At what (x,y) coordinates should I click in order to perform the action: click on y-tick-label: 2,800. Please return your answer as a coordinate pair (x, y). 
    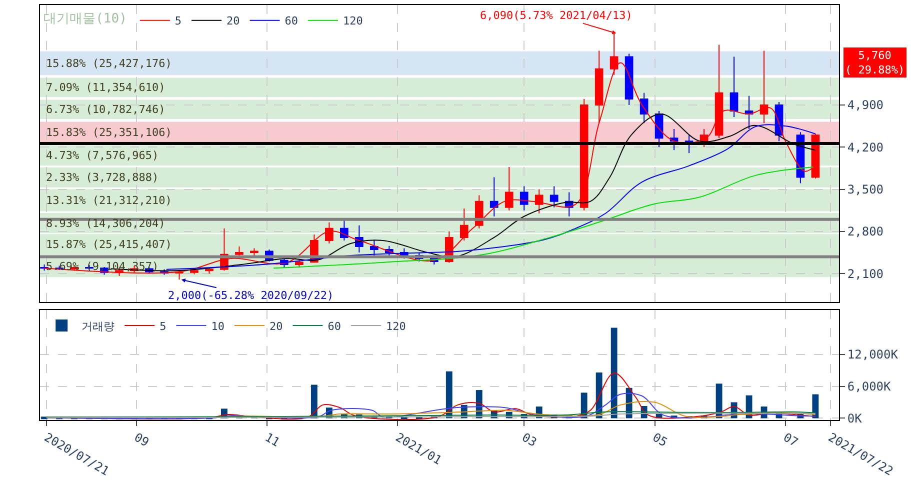
    Looking at the image, I should click on (865, 231).